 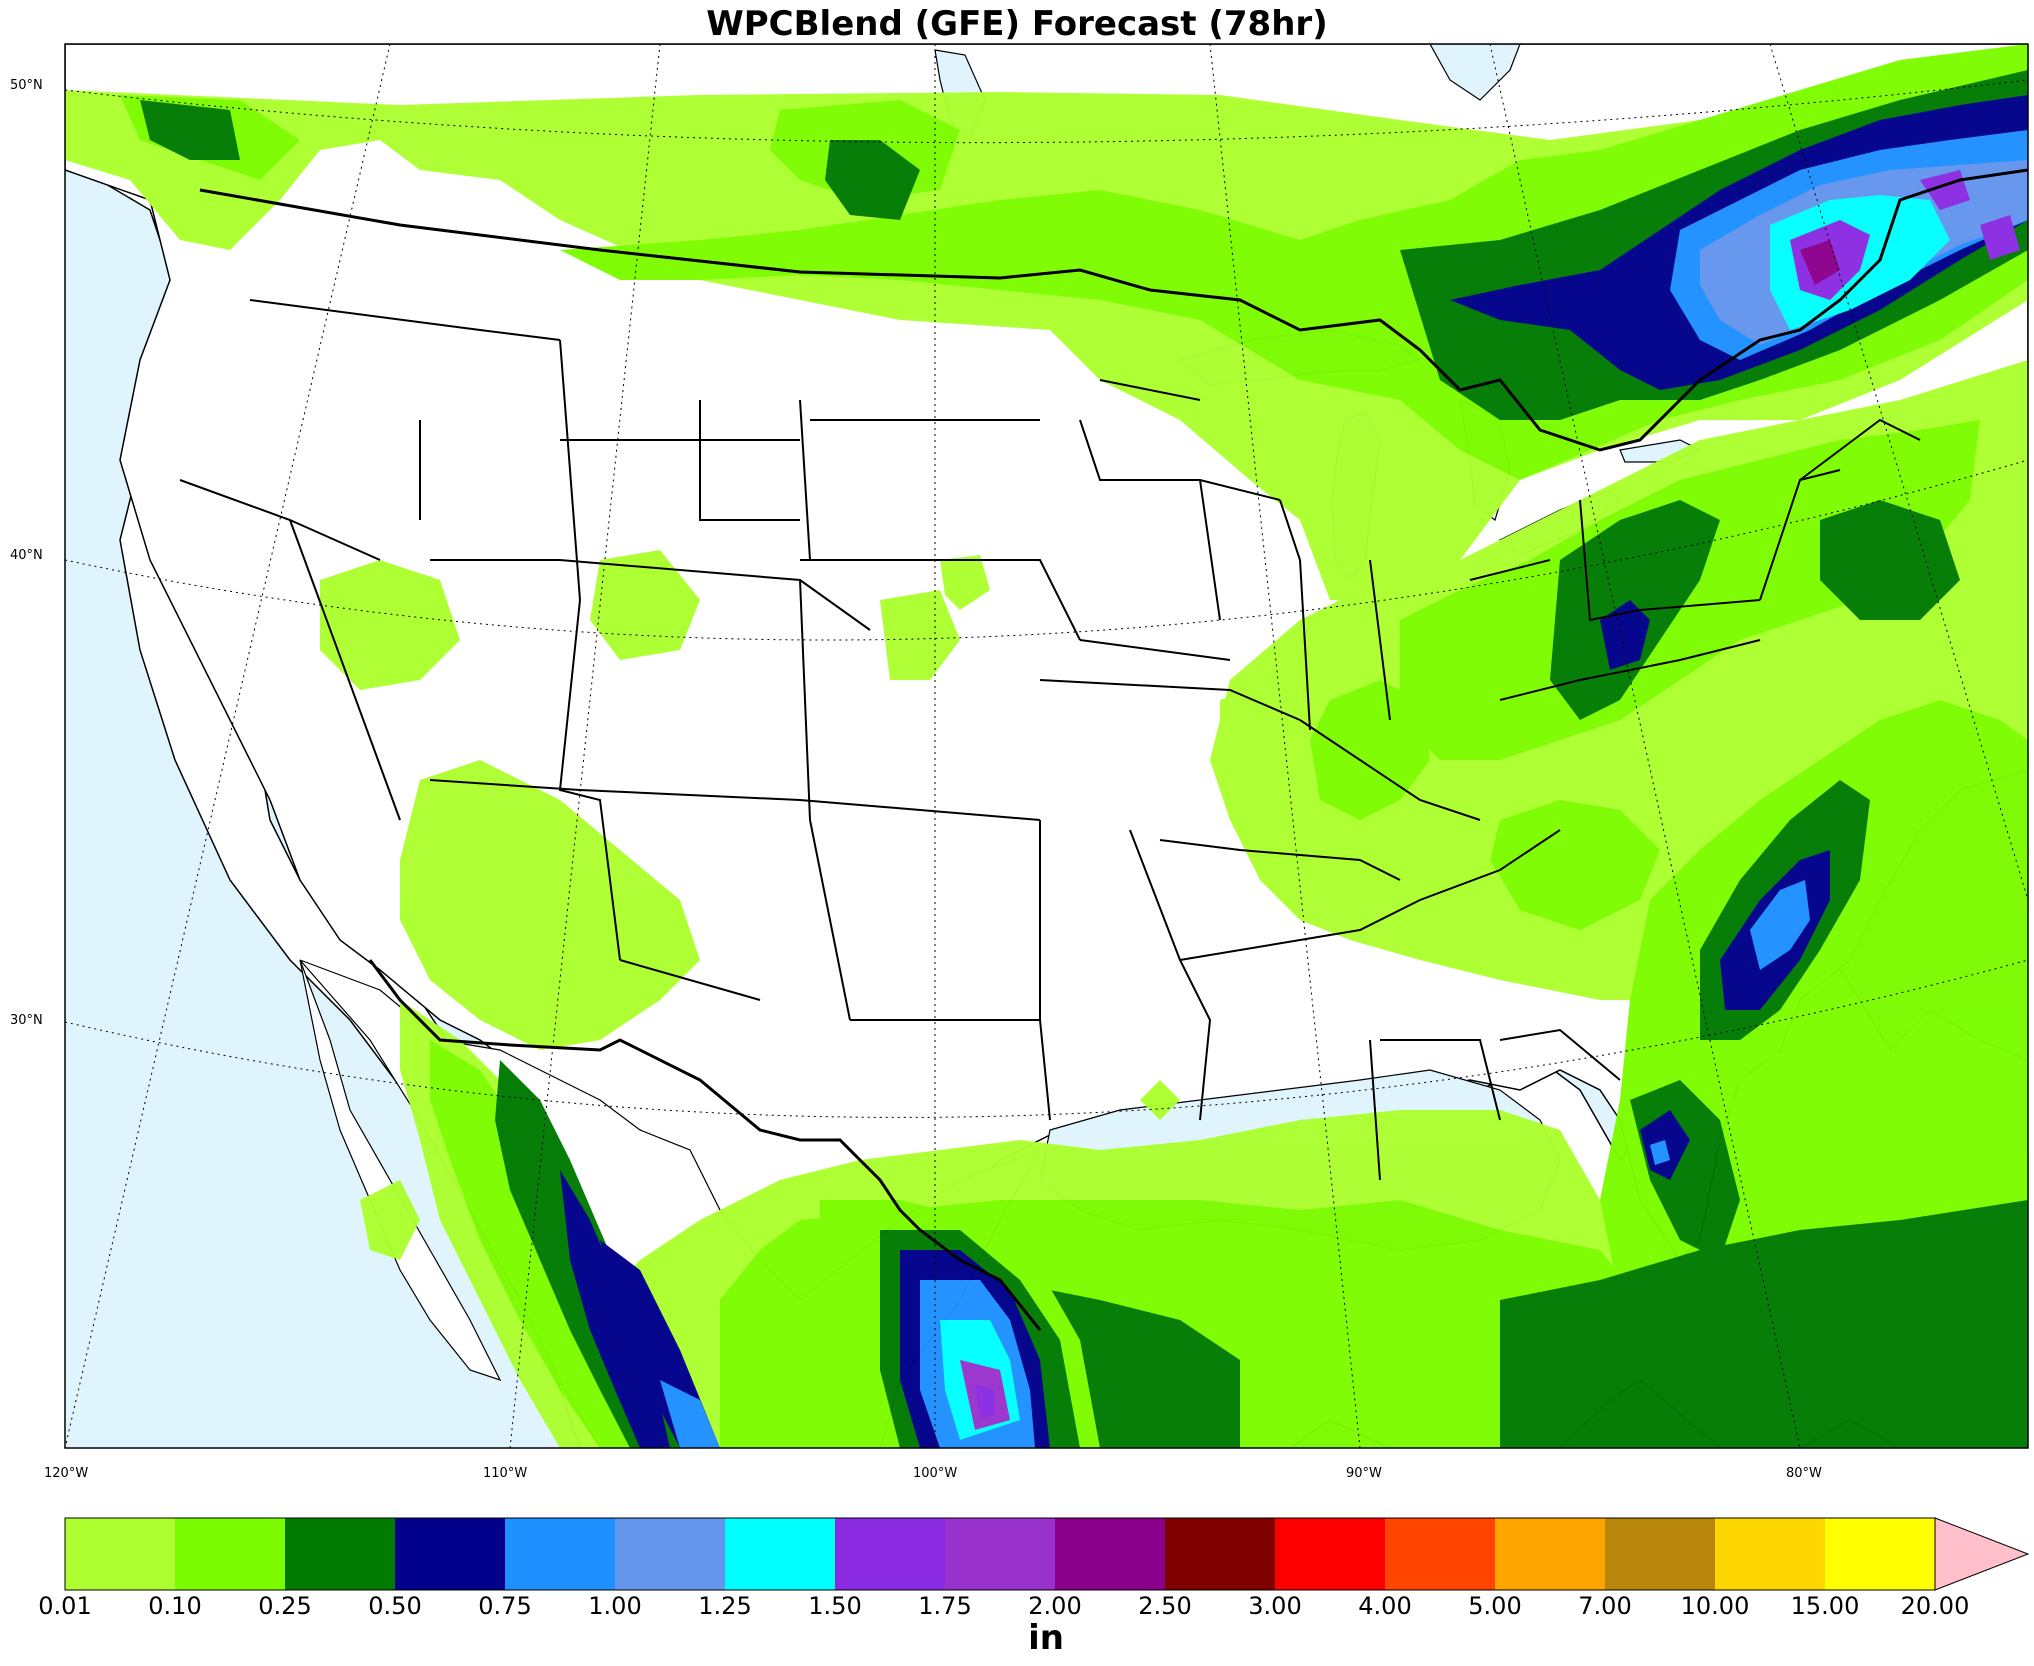 I want to click on colorbar-tick-label: 0.50, so click(x=395, y=1606).